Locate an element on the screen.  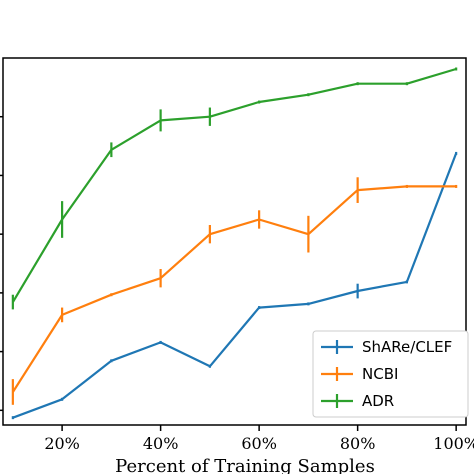
x-tick-label-80: 80% is located at coordinates (358, 443).